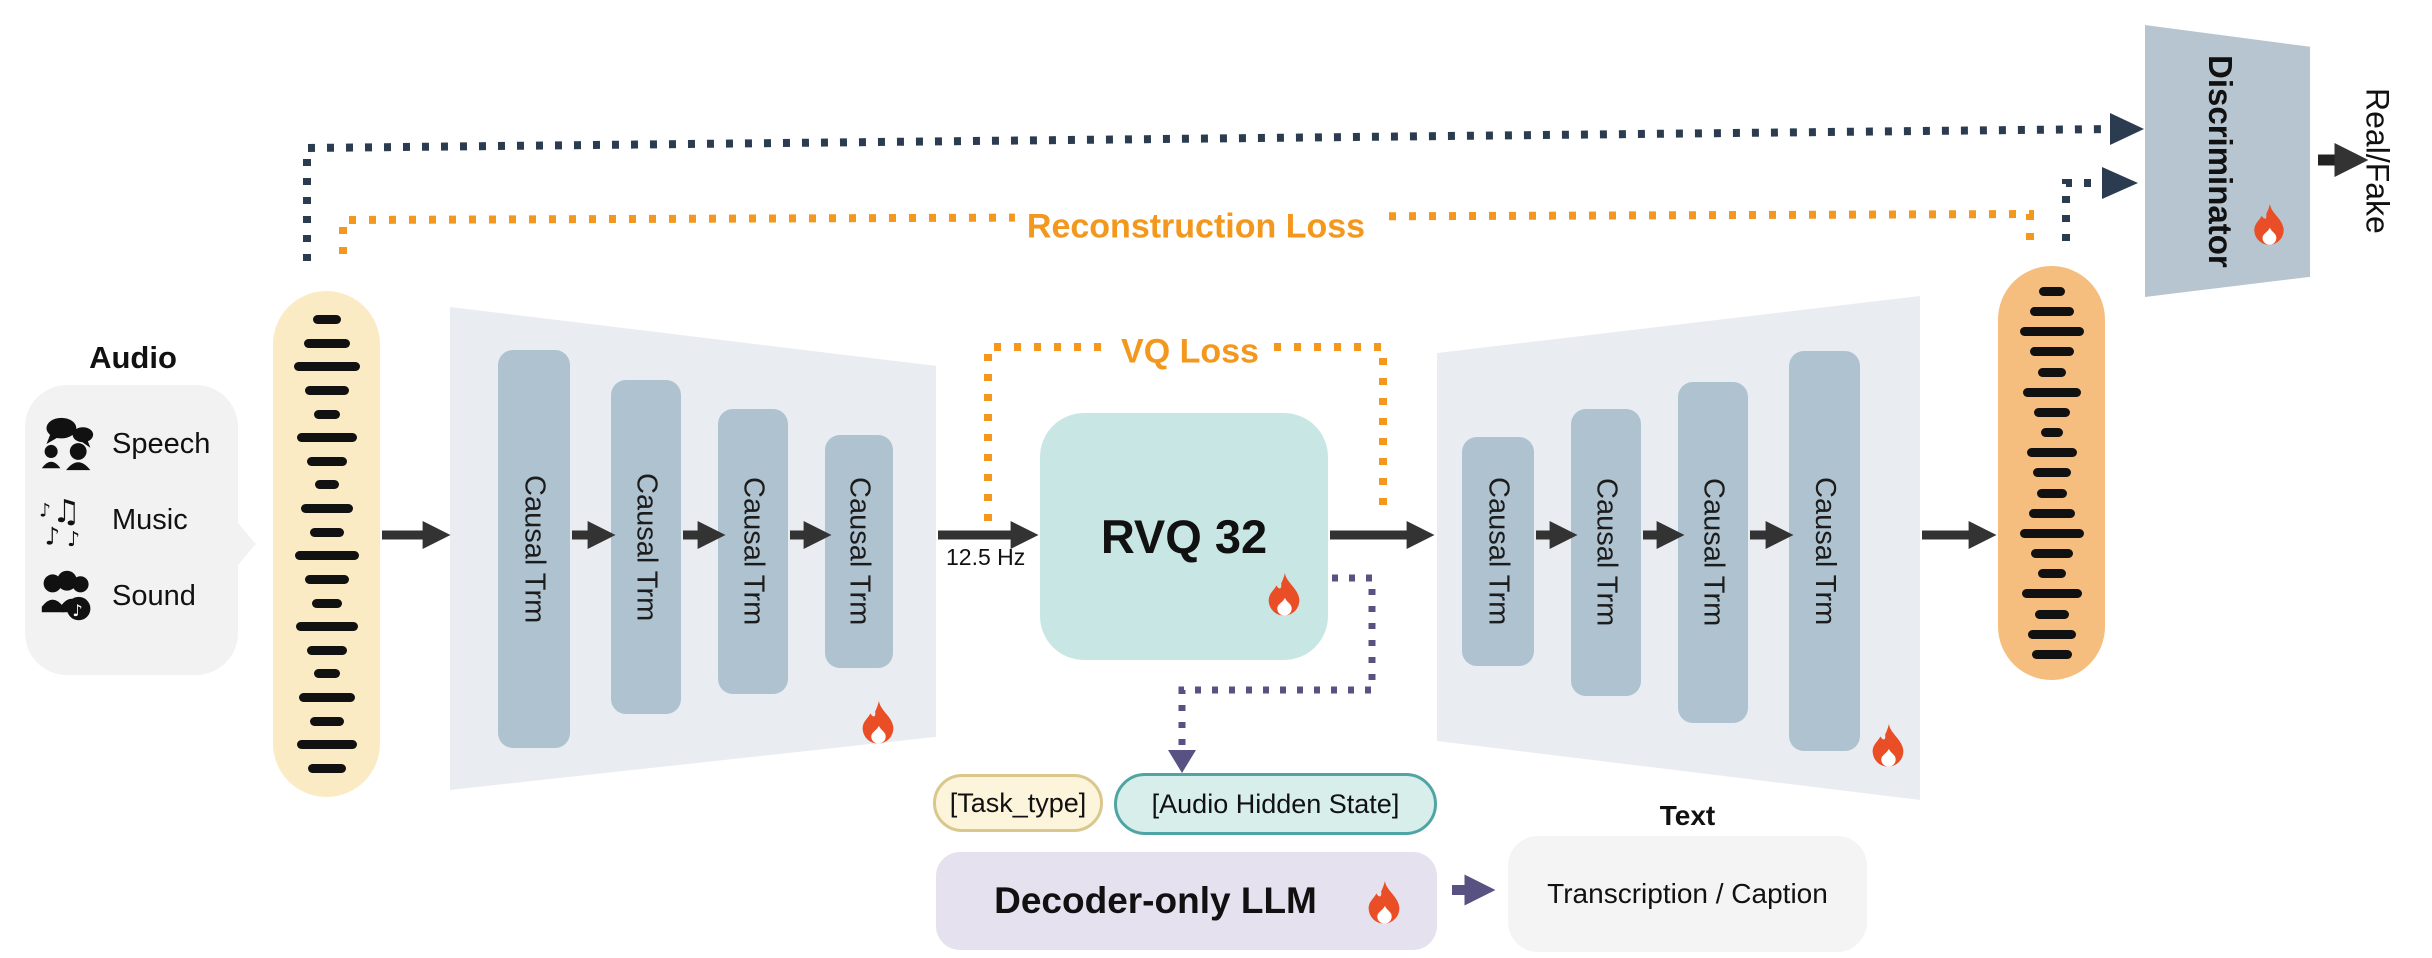 The width and height of the screenshot is (2432, 958). I want to click on decoder-only-llm-box: Decoder-only LLM, so click(1186, 901).